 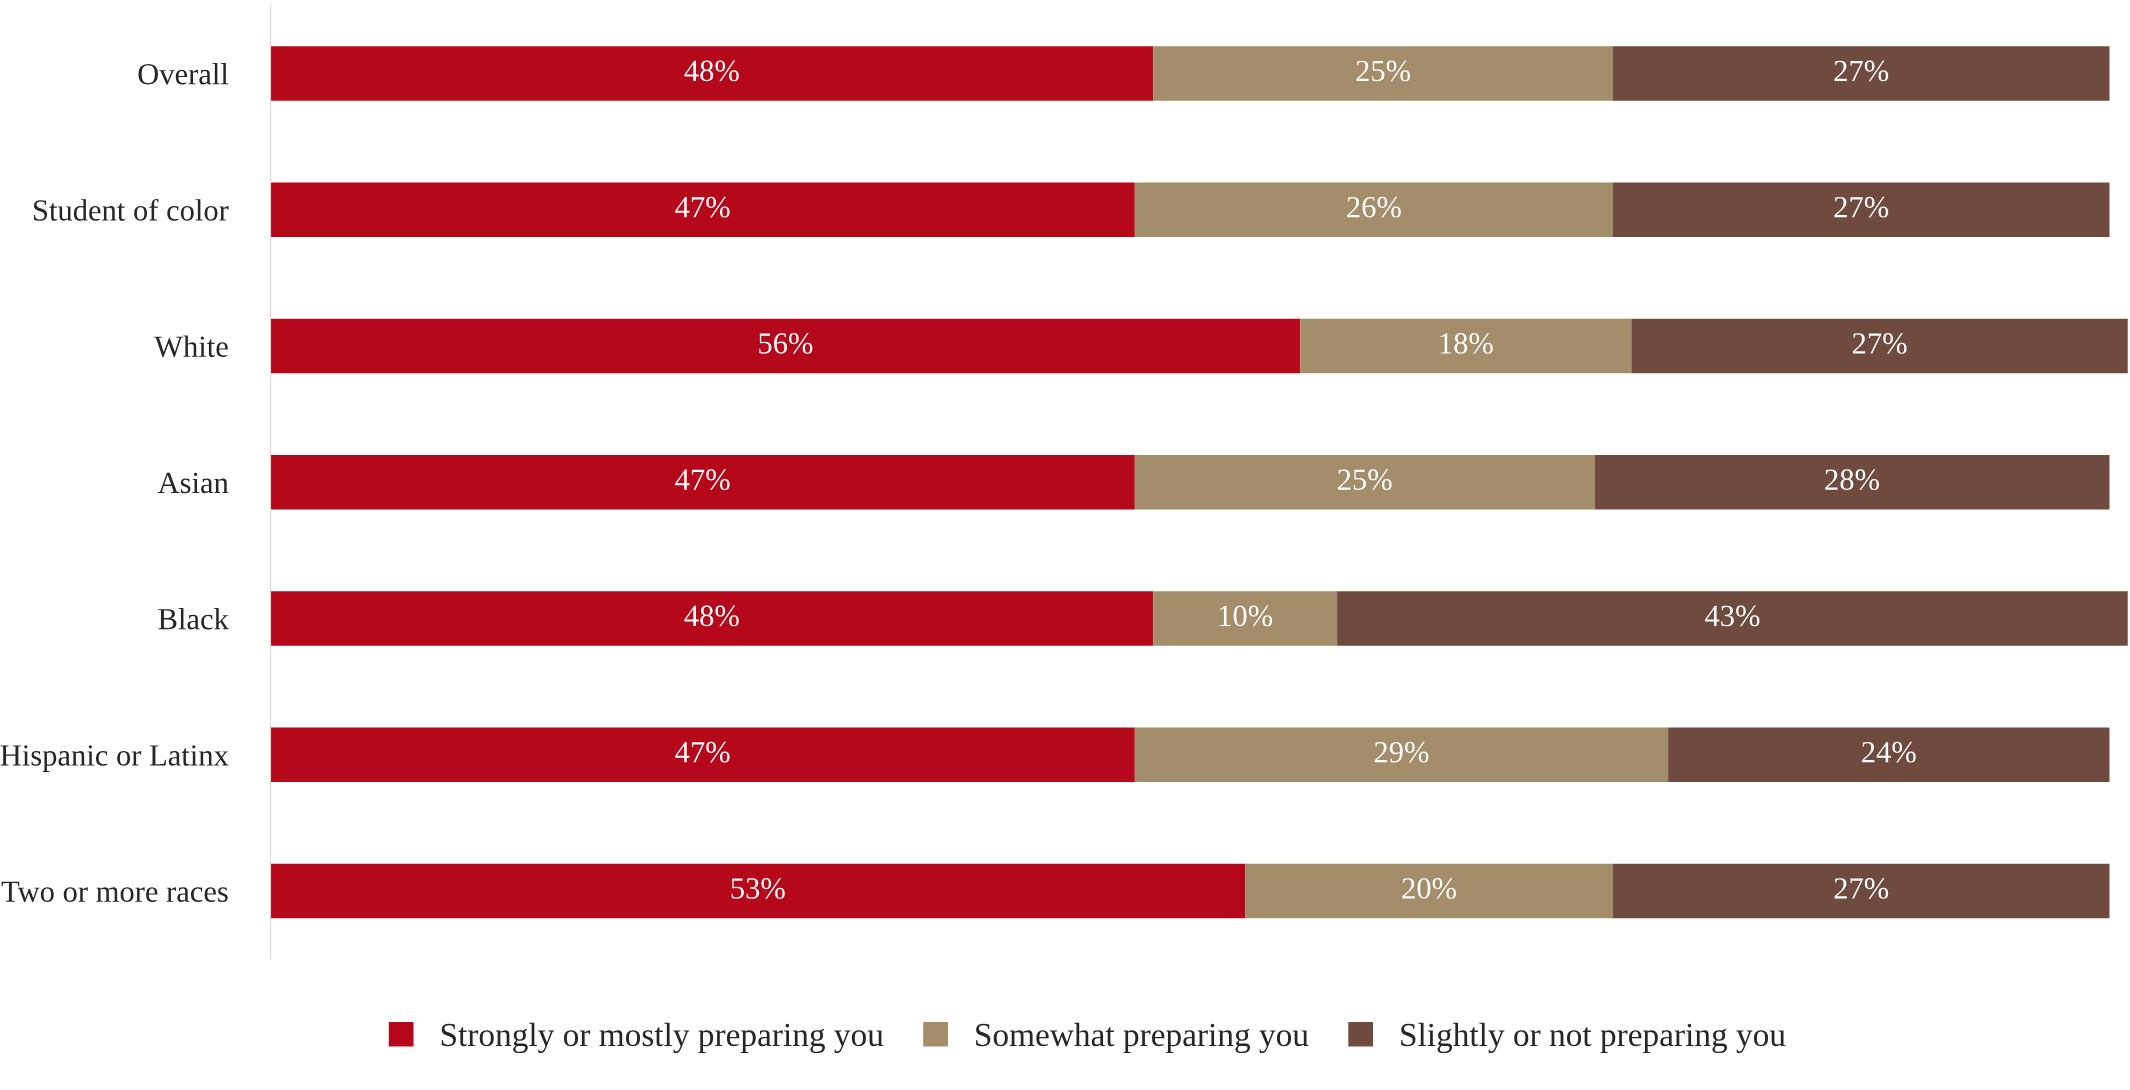 I want to click on data-label: 20%, so click(x=1429, y=888).